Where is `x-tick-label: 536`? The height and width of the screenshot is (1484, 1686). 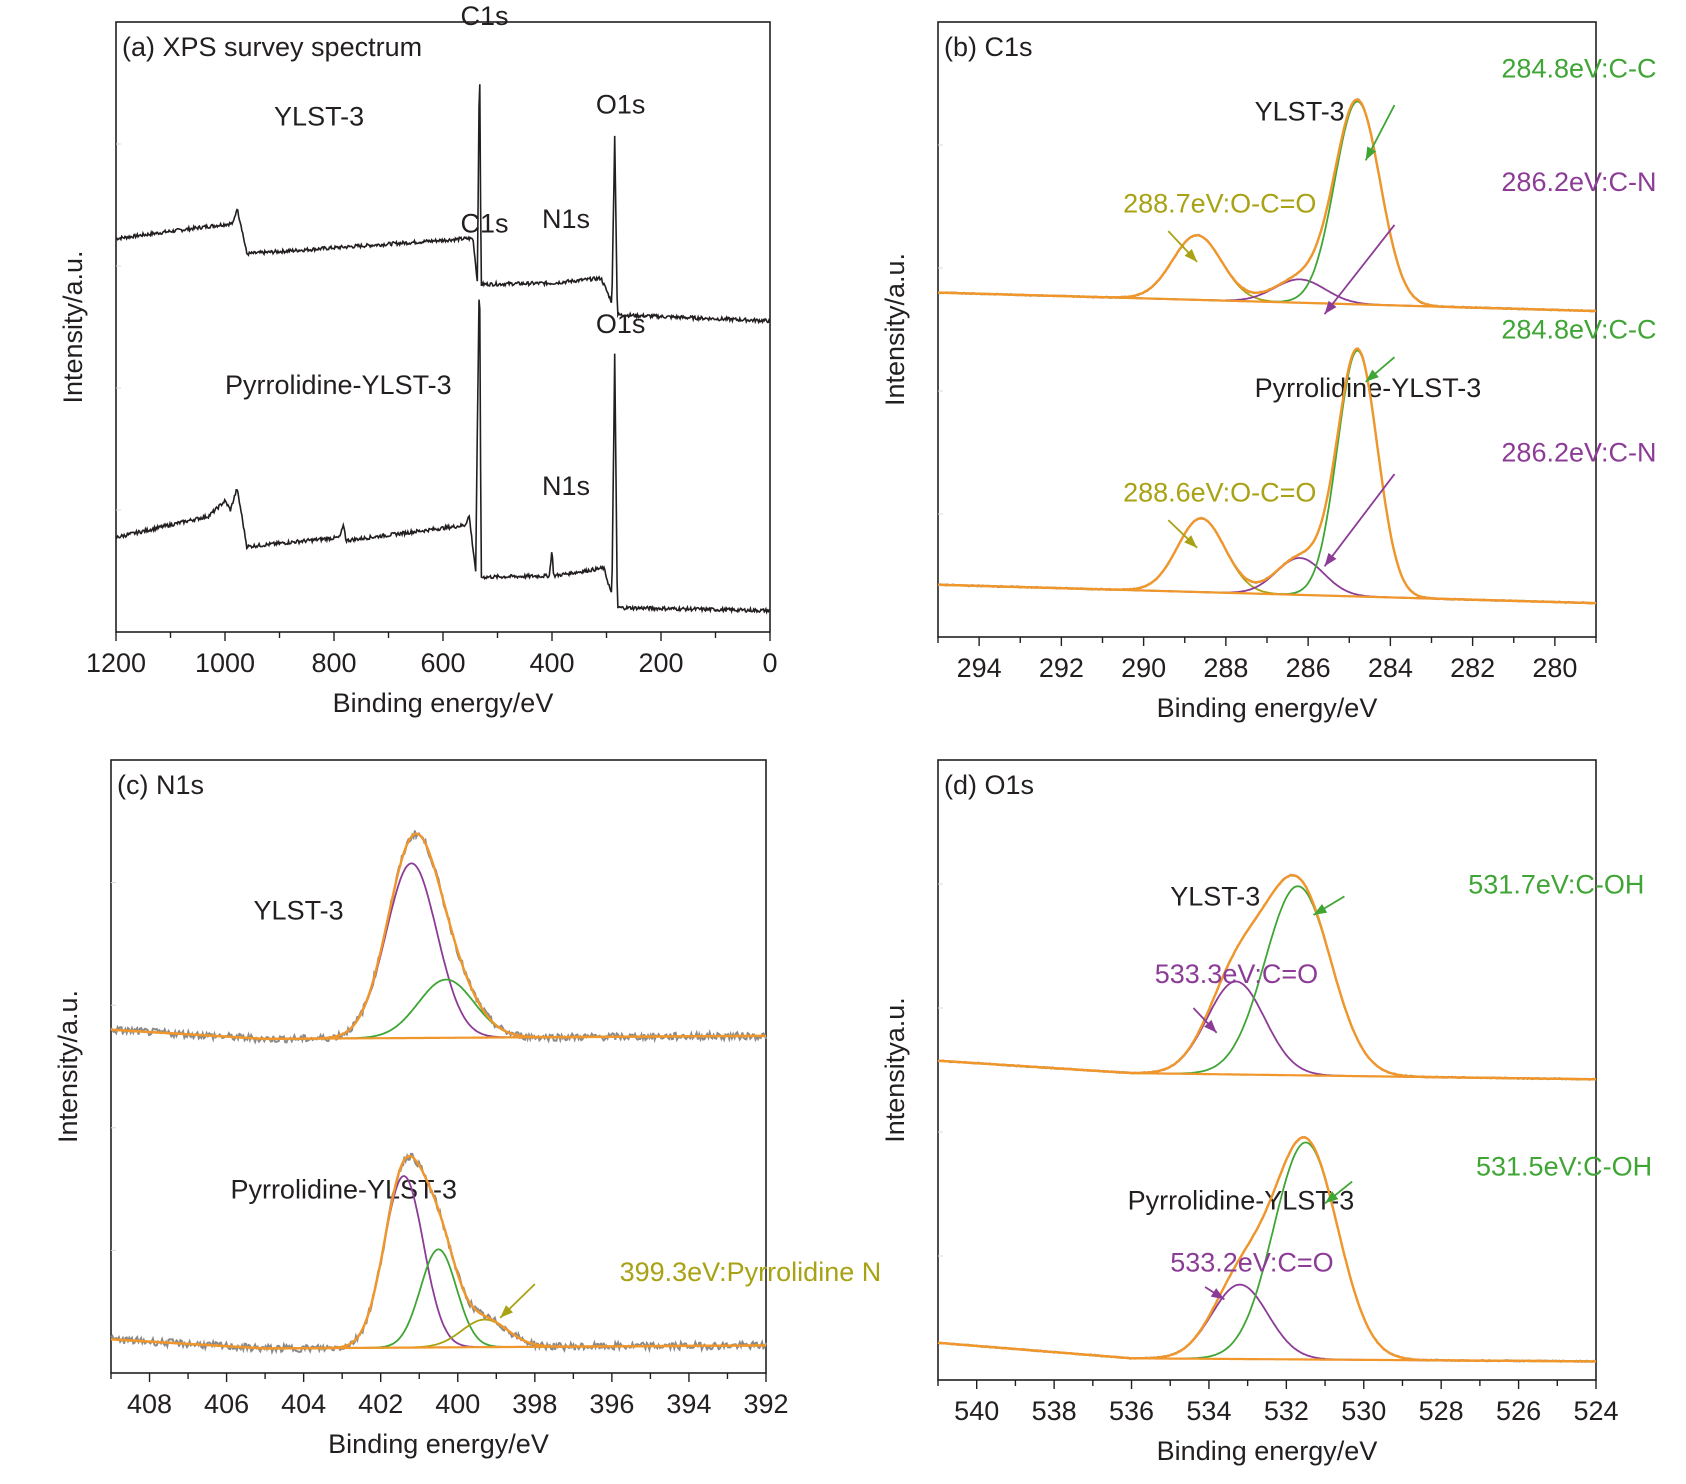 x-tick-label: 536 is located at coordinates (1131, 1411).